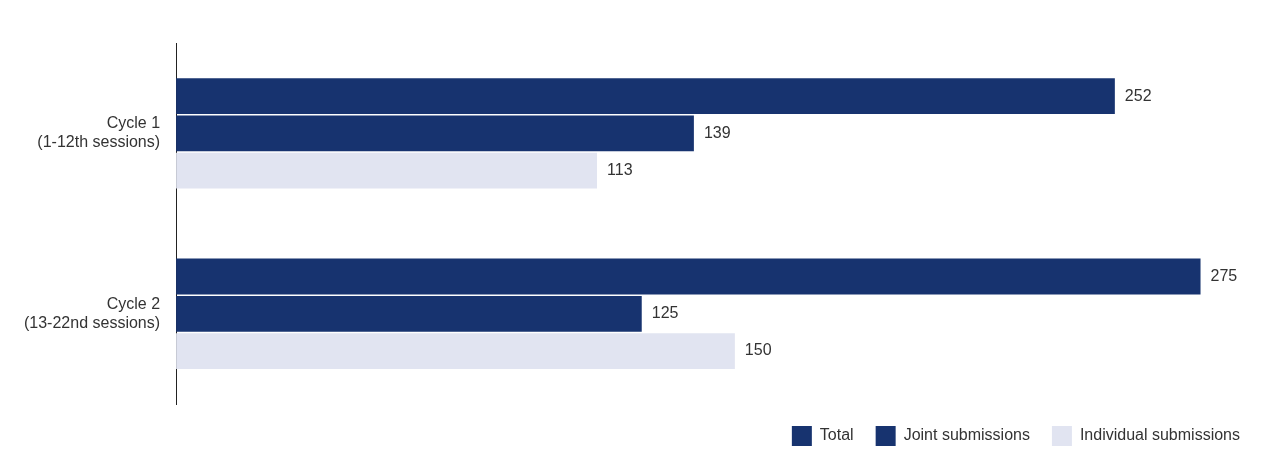 The image size is (1280, 464). What do you see at coordinates (1159, 435) in the screenshot?
I see `legend-label: Individual submissions` at bounding box center [1159, 435].